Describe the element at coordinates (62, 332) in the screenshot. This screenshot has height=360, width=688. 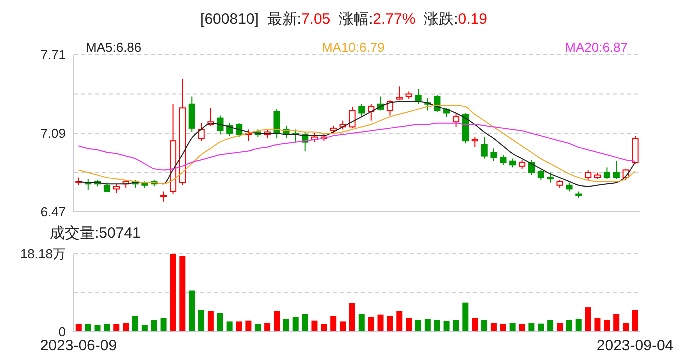
I see `y-tick-label: 0` at that location.